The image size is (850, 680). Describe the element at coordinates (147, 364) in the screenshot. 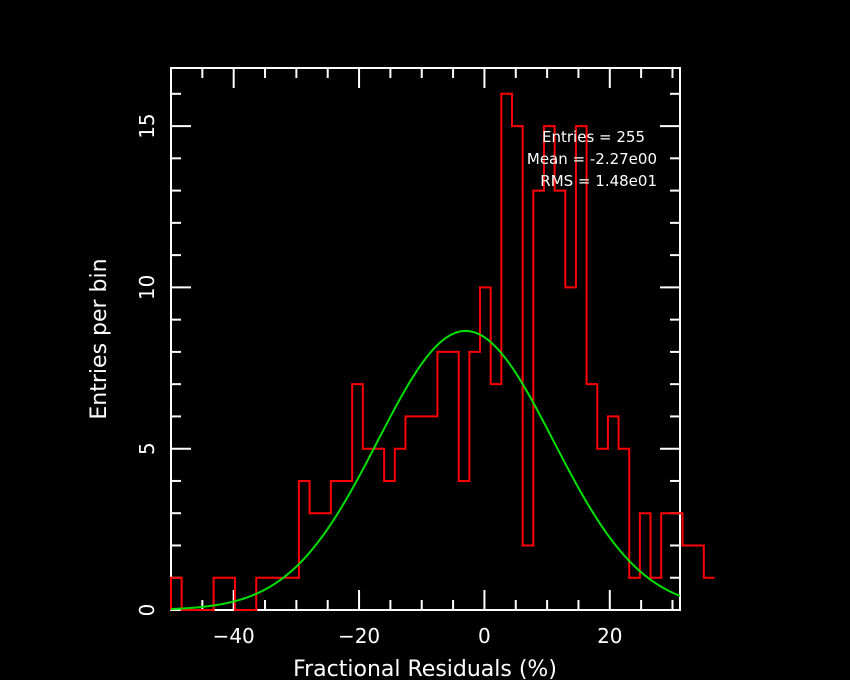

I see `y-tick-labels: 0 5 10 15` at that location.